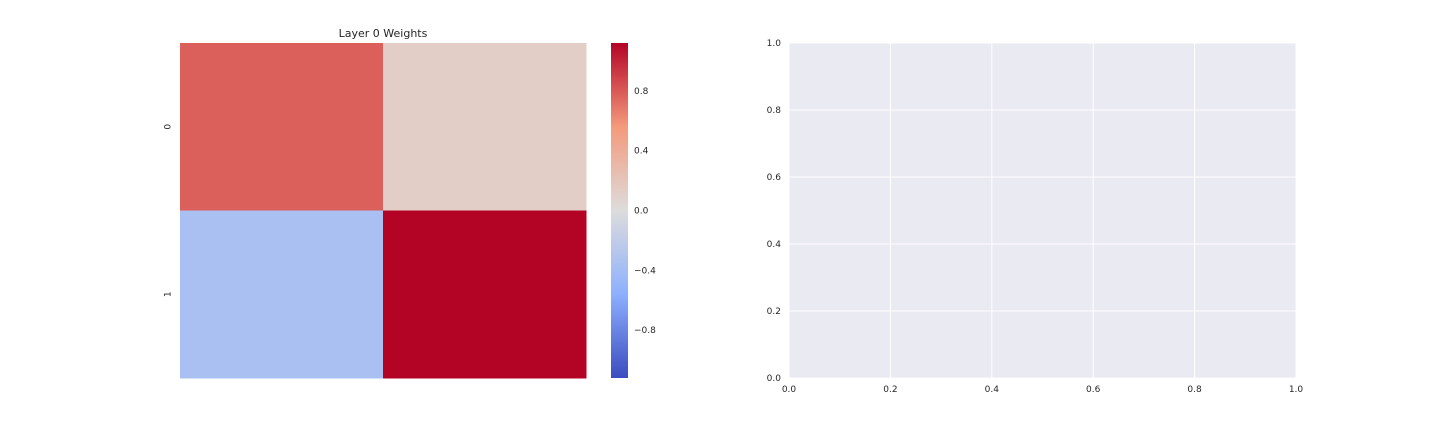  I want to click on x-tick-label: 0.6, so click(1093, 390).